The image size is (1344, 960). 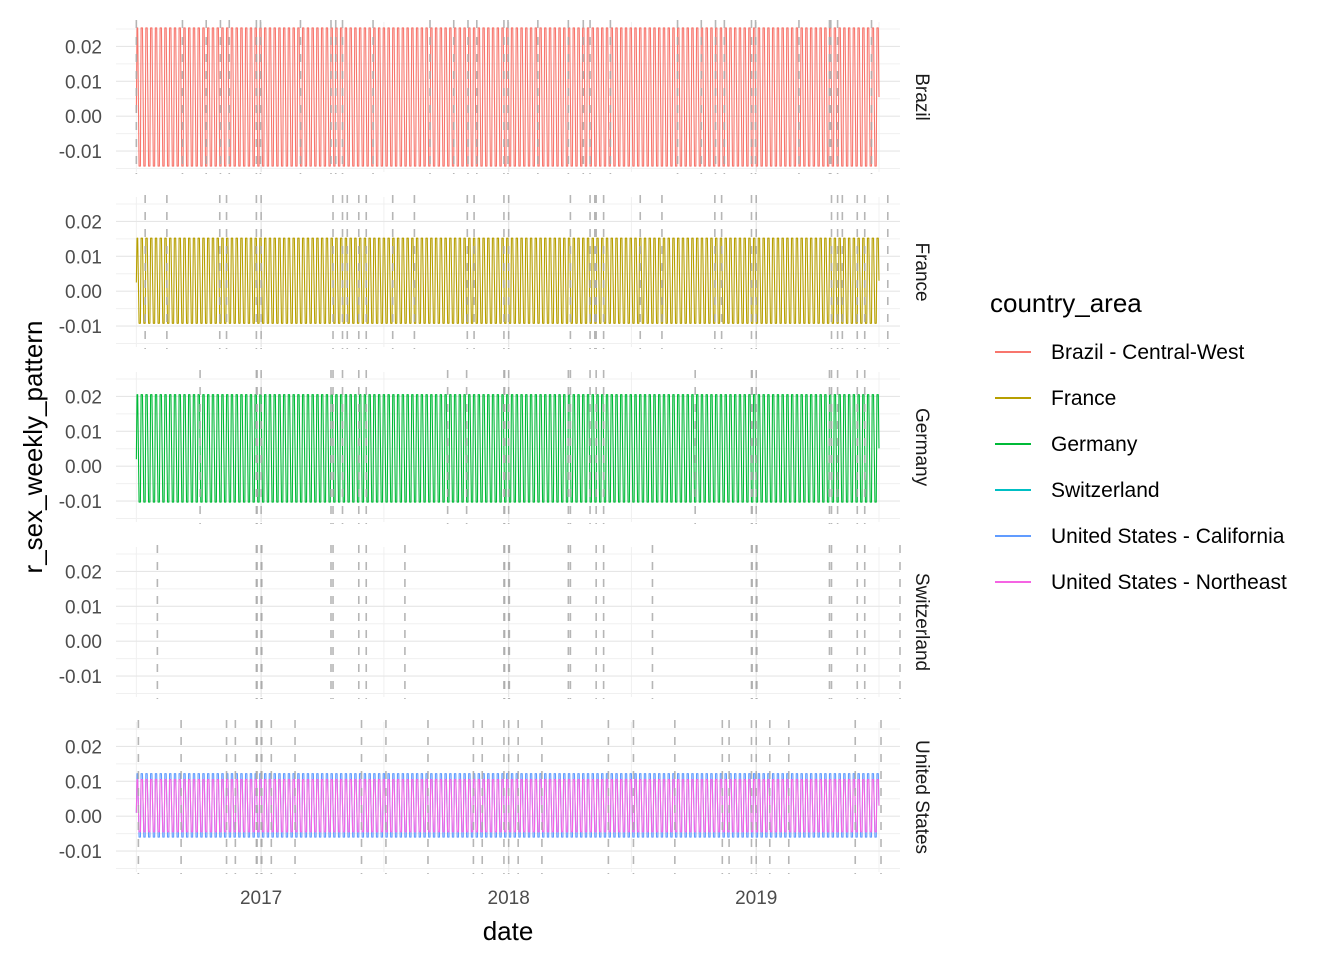 What do you see at coordinates (756, 898) in the screenshot?
I see `x-tick-label: 2019` at bounding box center [756, 898].